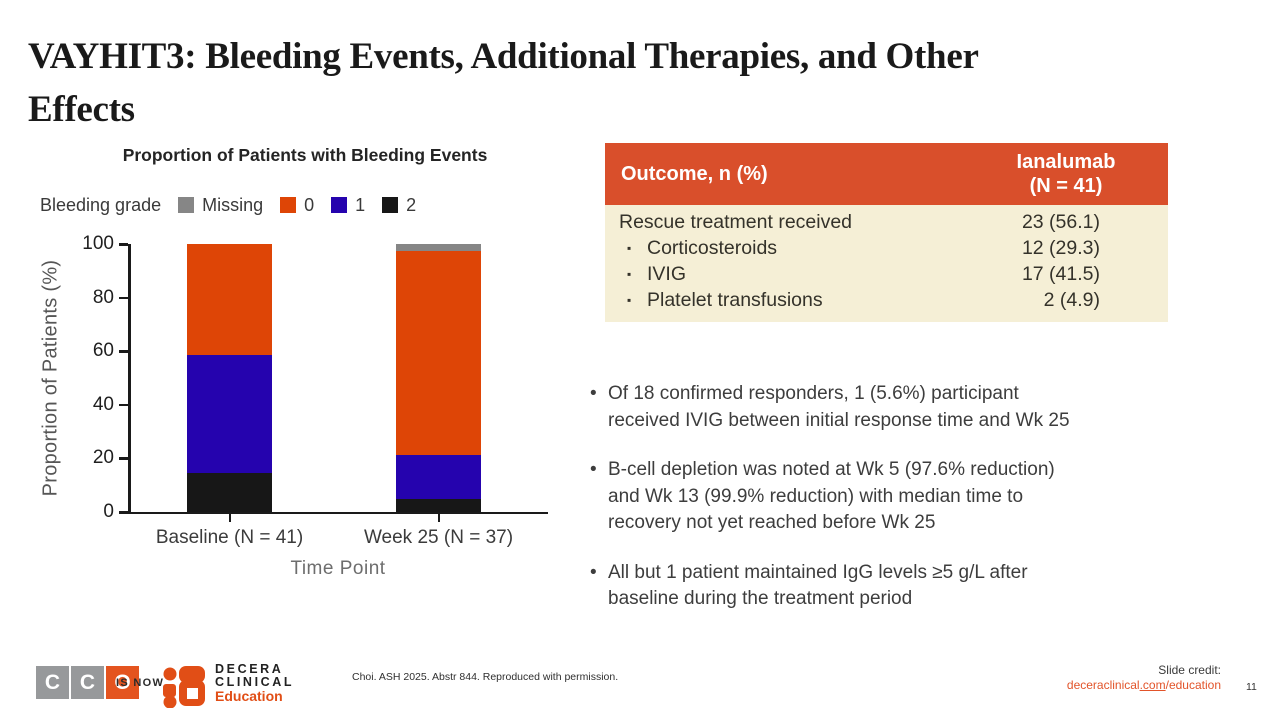 The image size is (1280, 720). Describe the element at coordinates (1066, 174) in the screenshot. I see `table-header-ianalumab: Ianalumab (N = 41)` at that location.